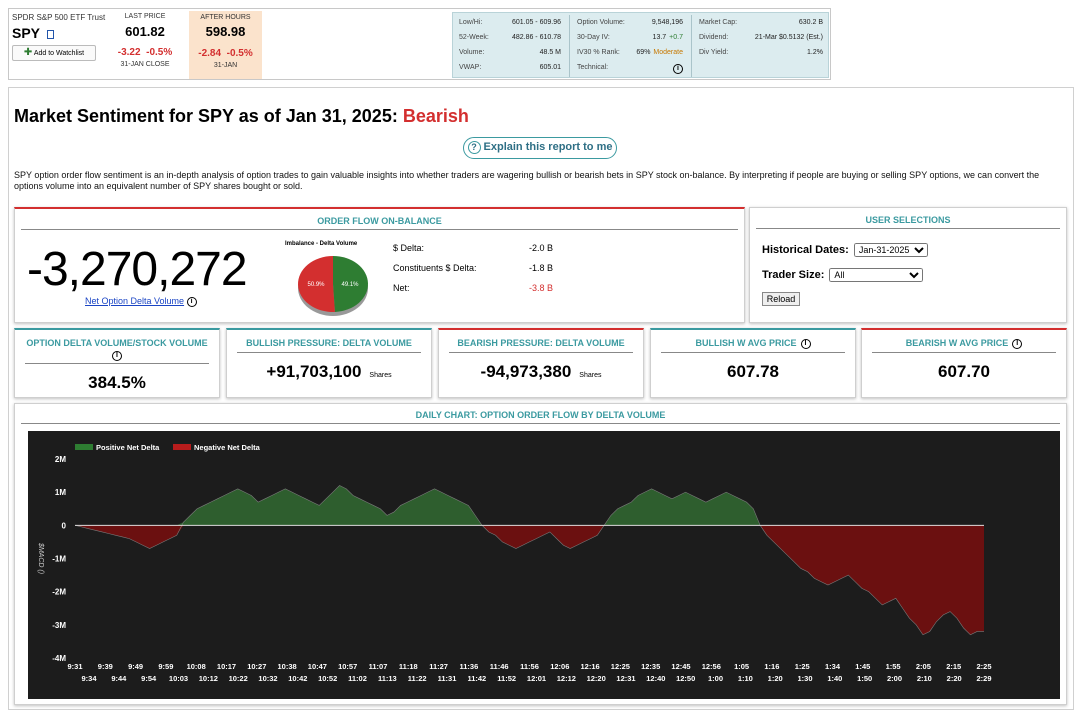  Describe the element at coordinates (789, 37) in the screenshot. I see `stat-value: 21-Mar $0.5132 (Est.)` at that location.